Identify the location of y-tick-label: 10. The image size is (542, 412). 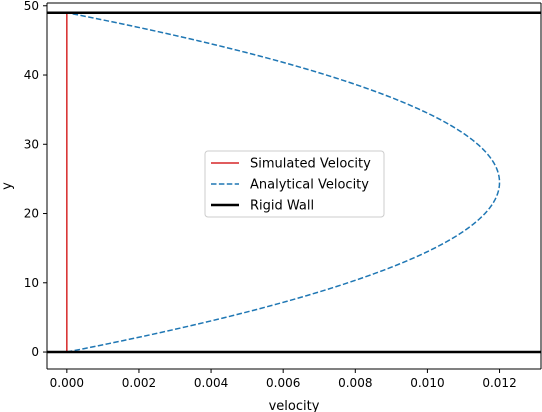
(31, 283).